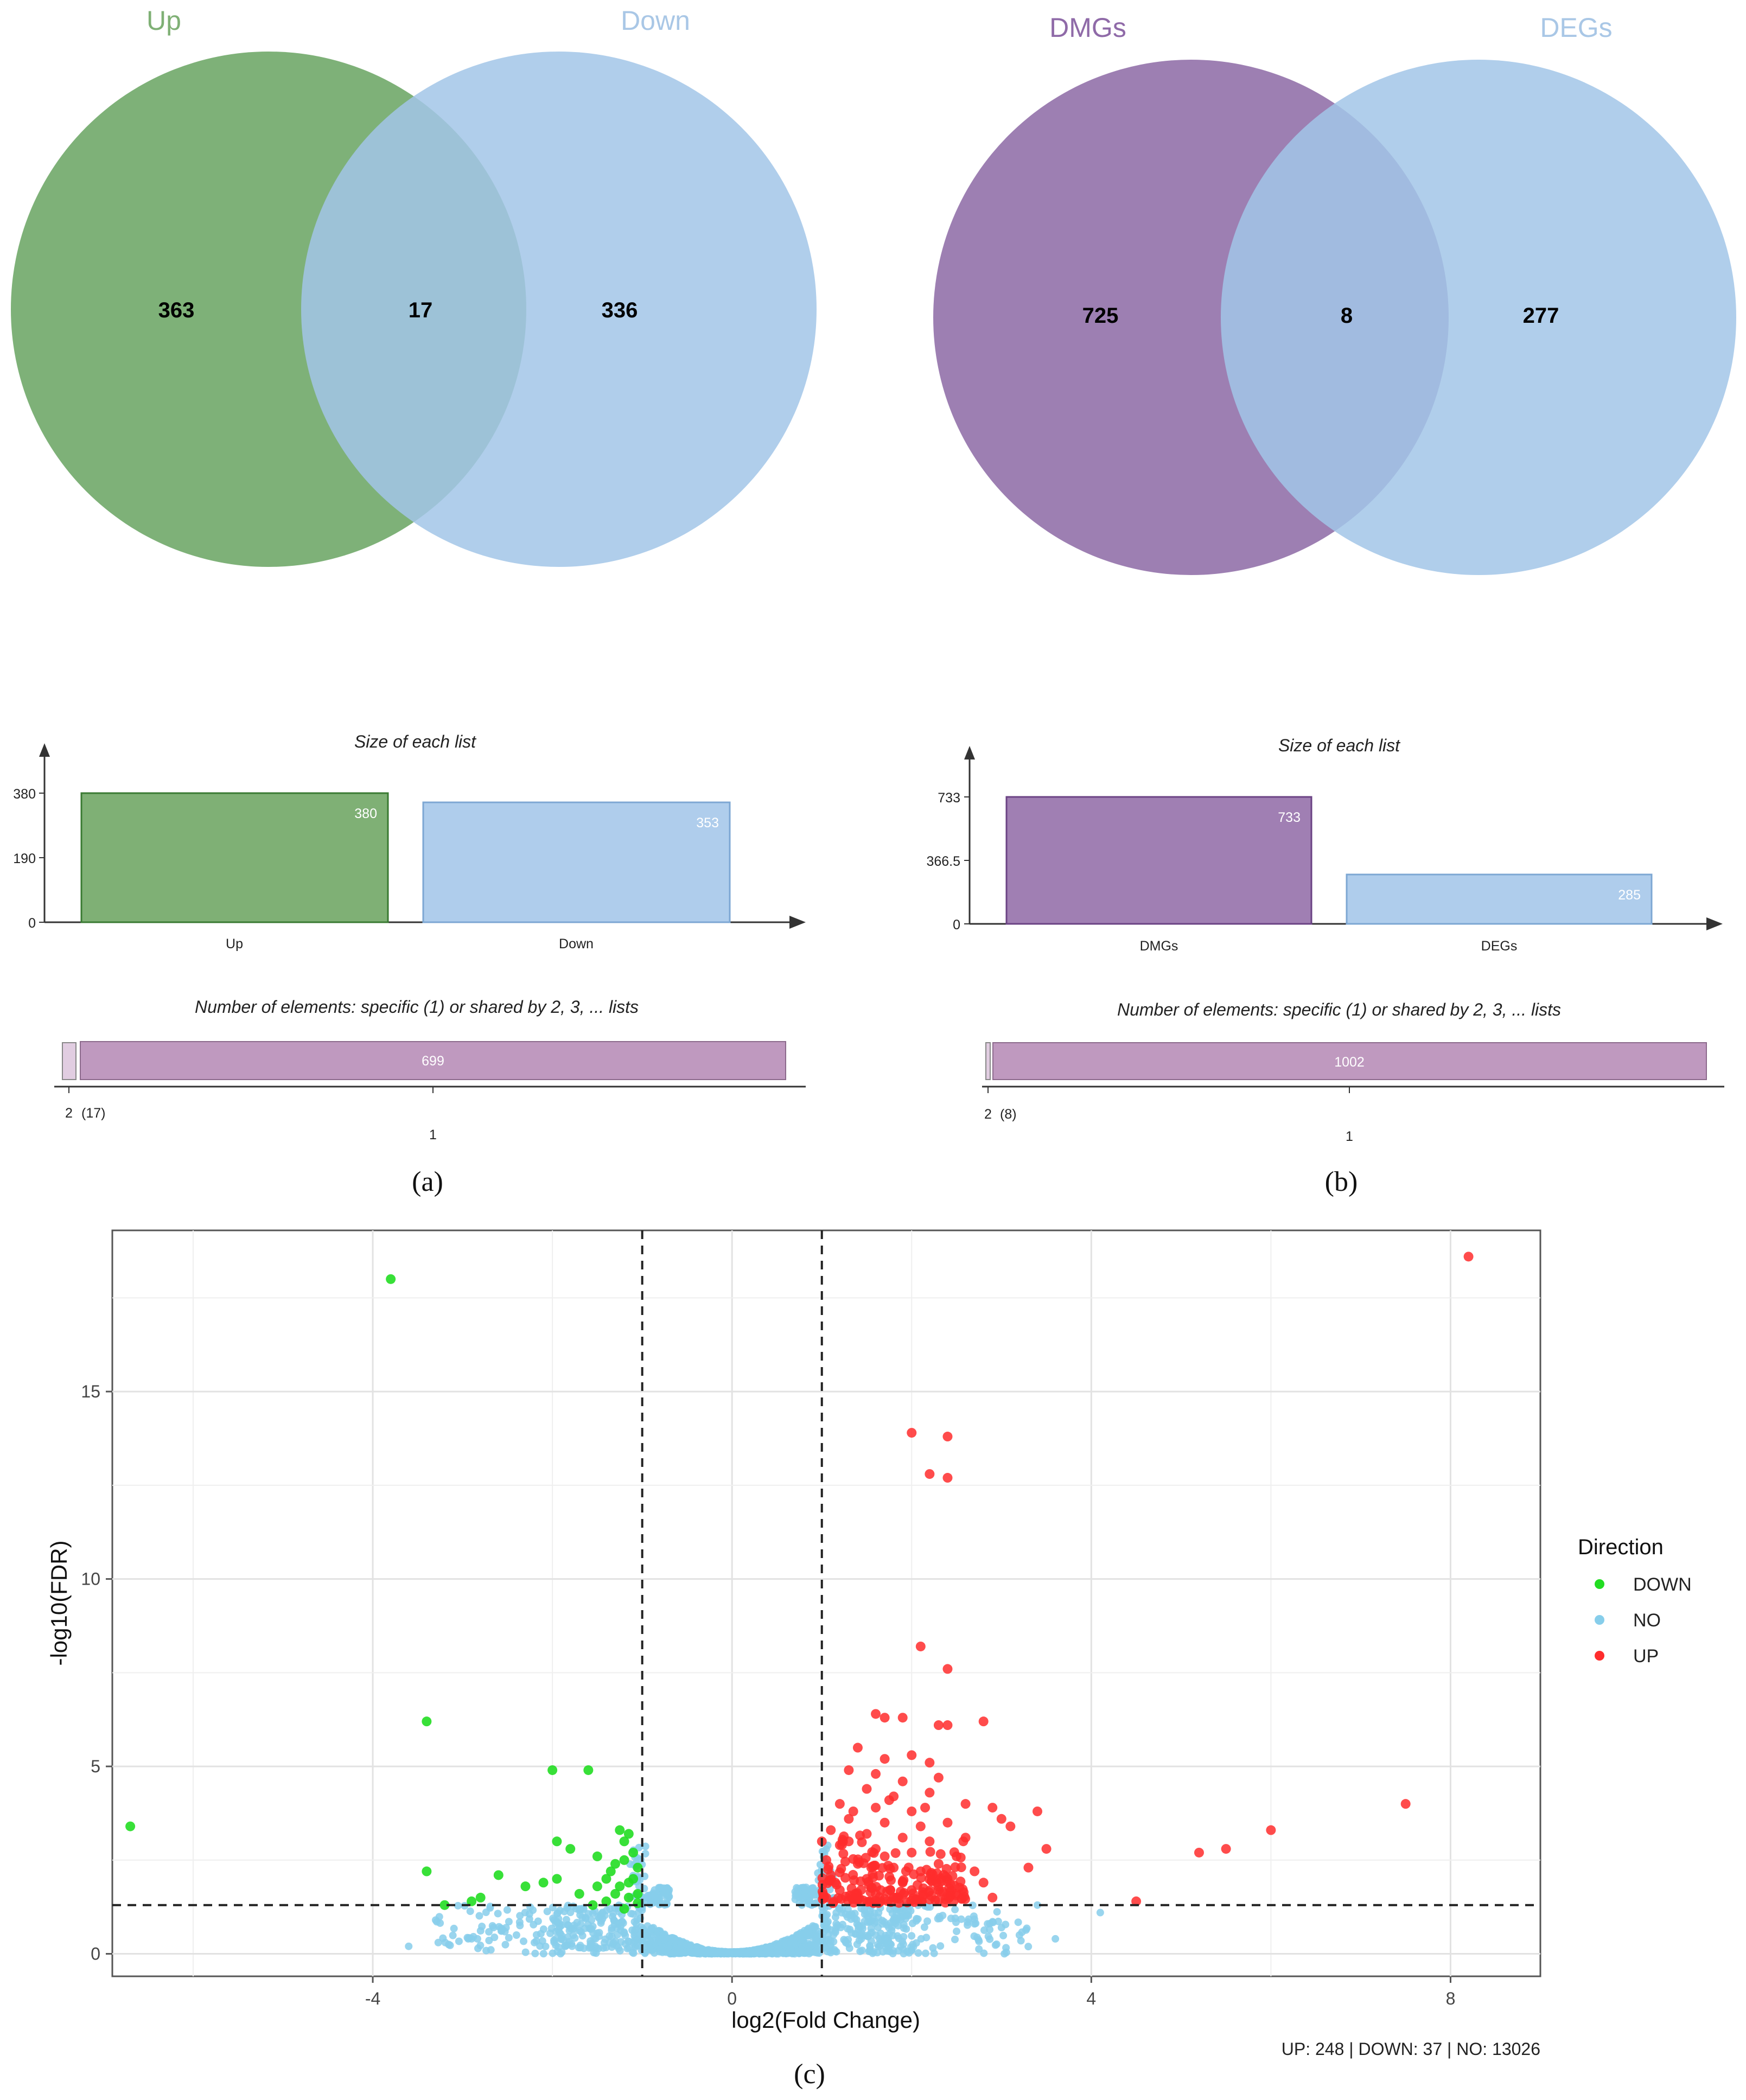 The width and height of the screenshot is (1746, 2100). I want to click on x-tick-label: 8, so click(1451, 1998).